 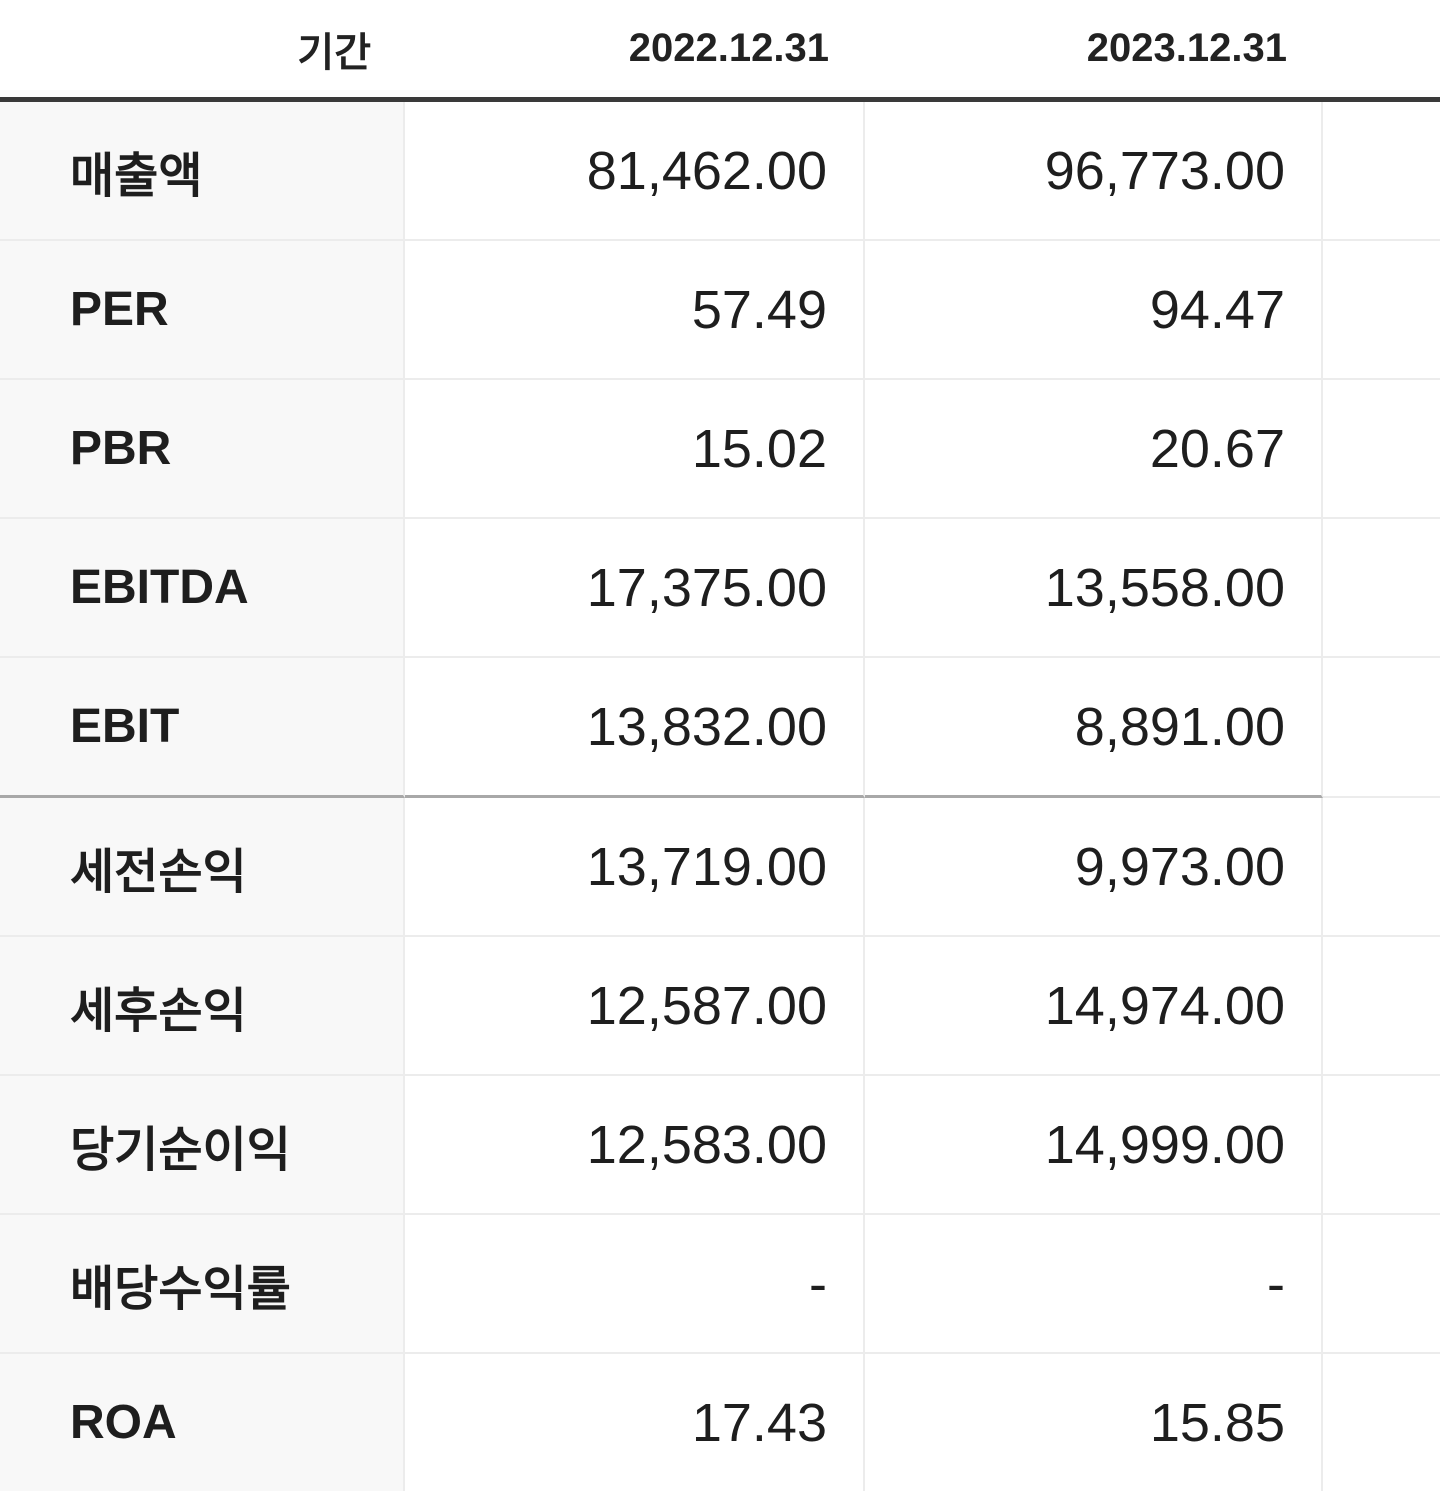 What do you see at coordinates (635, 1284) in the screenshot?
I see `value-dividend-yield-2022: -` at bounding box center [635, 1284].